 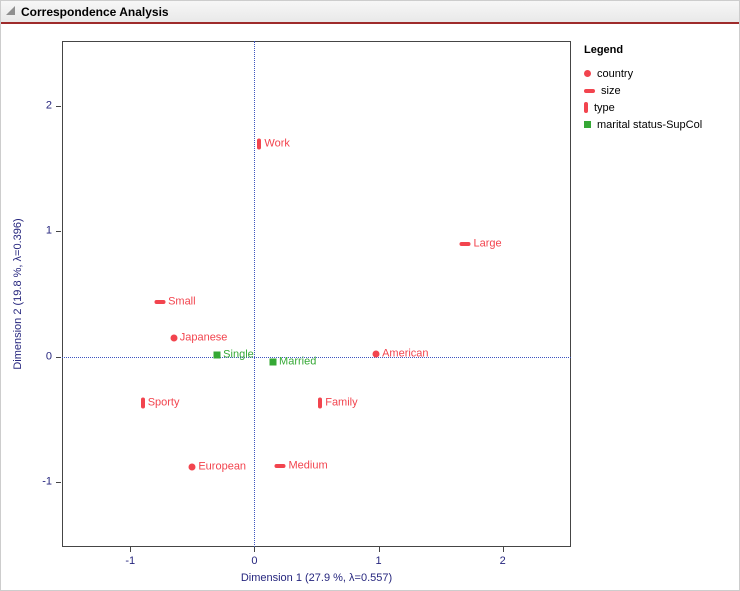 I want to click on point-label-single: Single, so click(x=238, y=354).